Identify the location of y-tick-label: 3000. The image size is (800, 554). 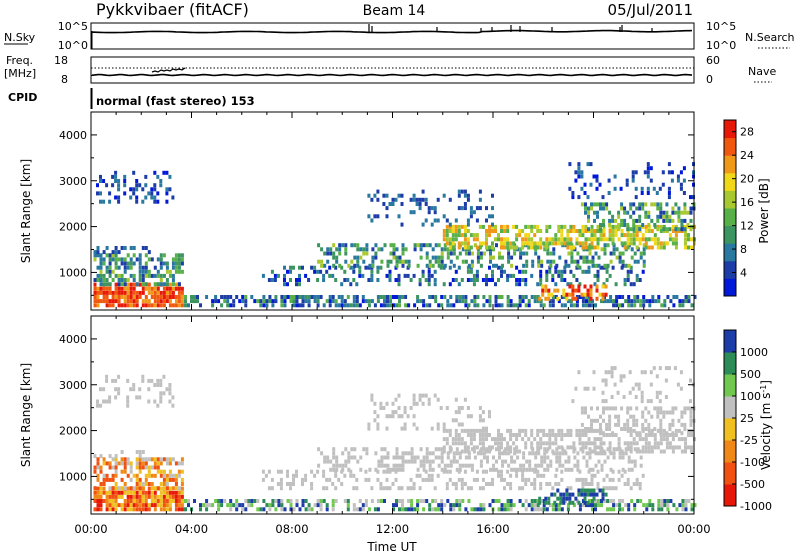
(73, 385).